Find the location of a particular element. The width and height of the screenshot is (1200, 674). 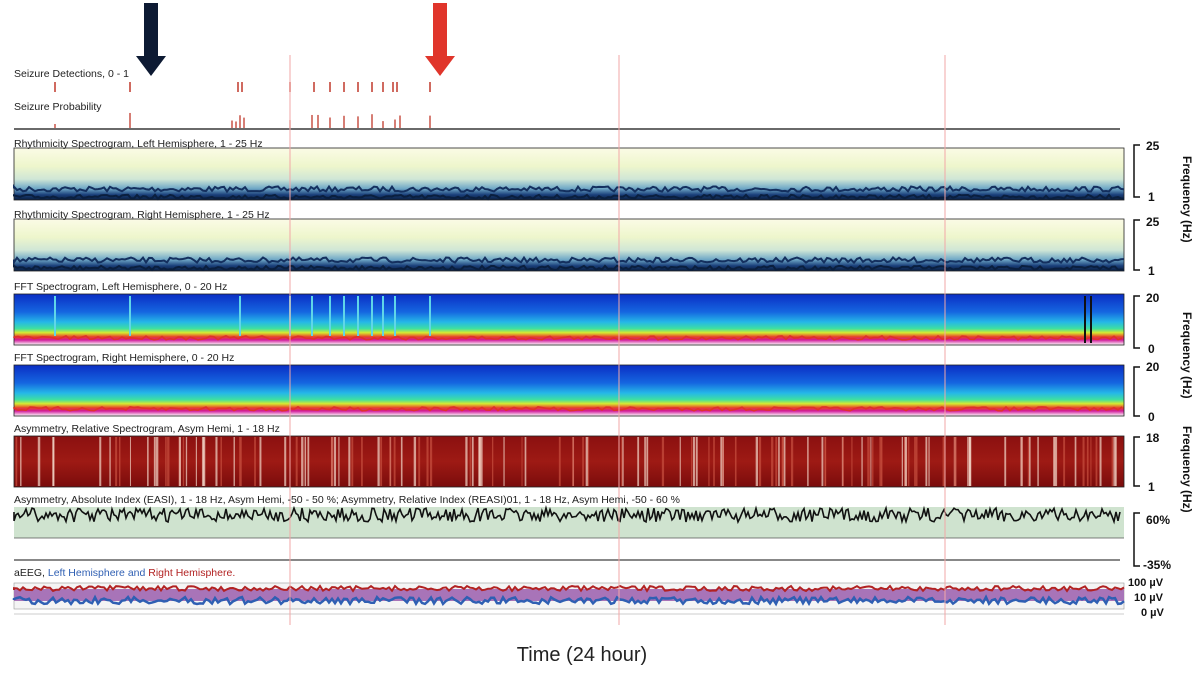

rhythmicity-right-heatmap is located at coordinates (569, 245).